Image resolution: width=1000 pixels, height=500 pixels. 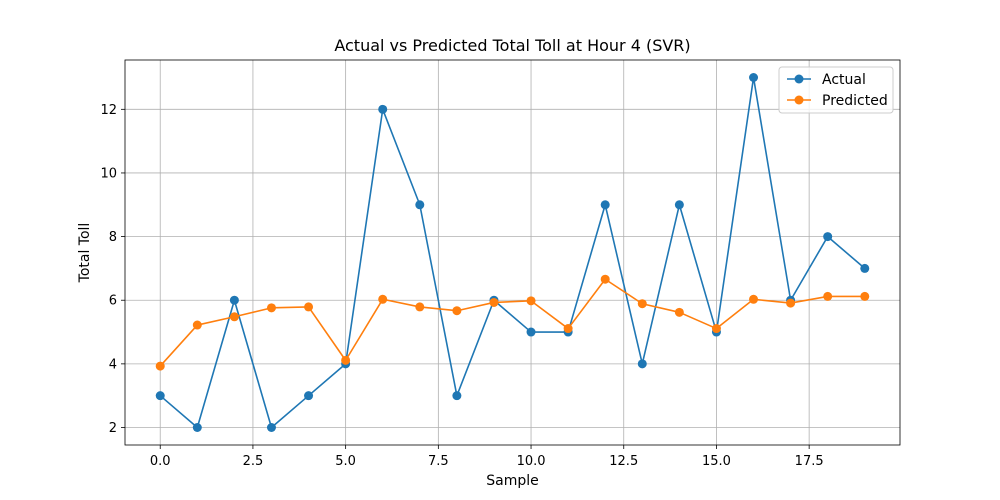 What do you see at coordinates (85, 253) in the screenshot?
I see `y-axis-title: Total Toll` at bounding box center [85, 253].